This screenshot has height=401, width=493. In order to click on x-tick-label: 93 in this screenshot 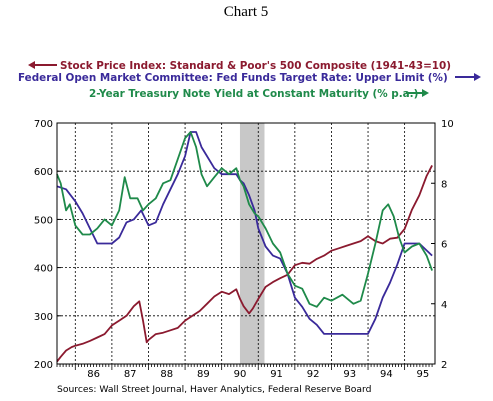, I will do `click(349, 374)`.